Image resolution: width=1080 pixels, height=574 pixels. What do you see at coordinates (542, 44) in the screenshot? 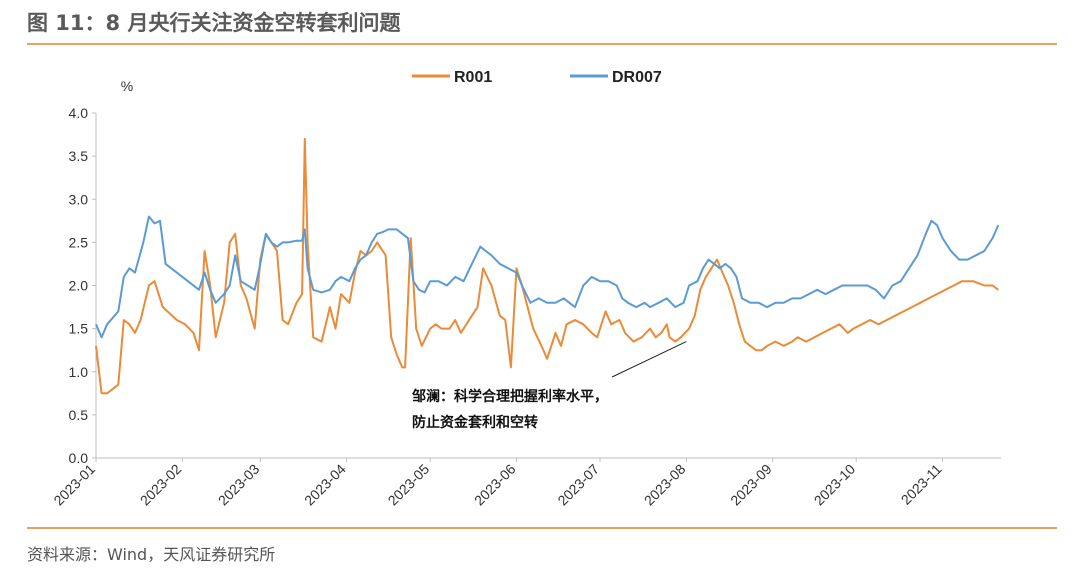
I see `header-divider` at bounding box center [542, 44].